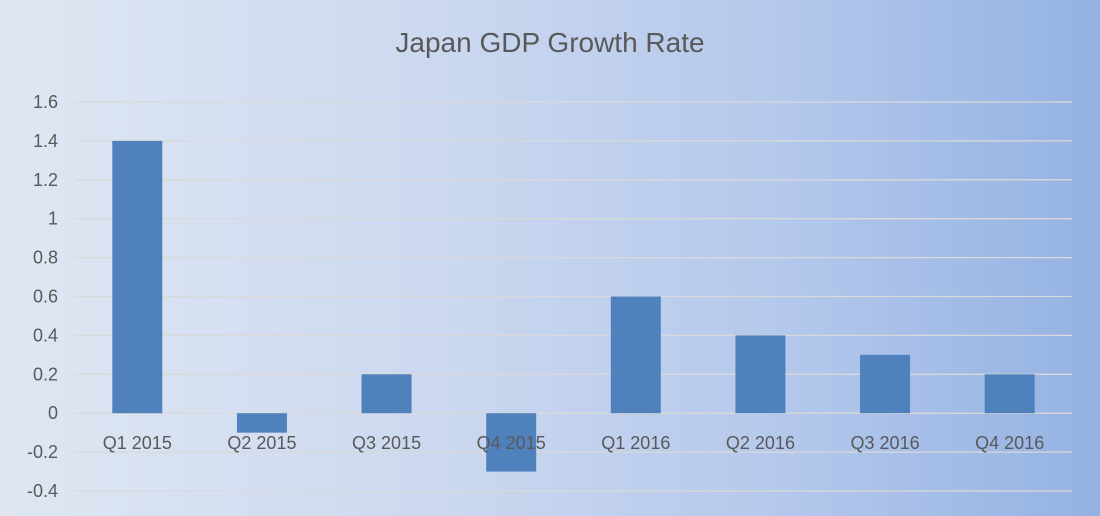 This screenshot has width=1100, height=516. Describe the element at coordinates (42, 491) in the screenshot. I see `y-tick-label: -0.4` at that location.